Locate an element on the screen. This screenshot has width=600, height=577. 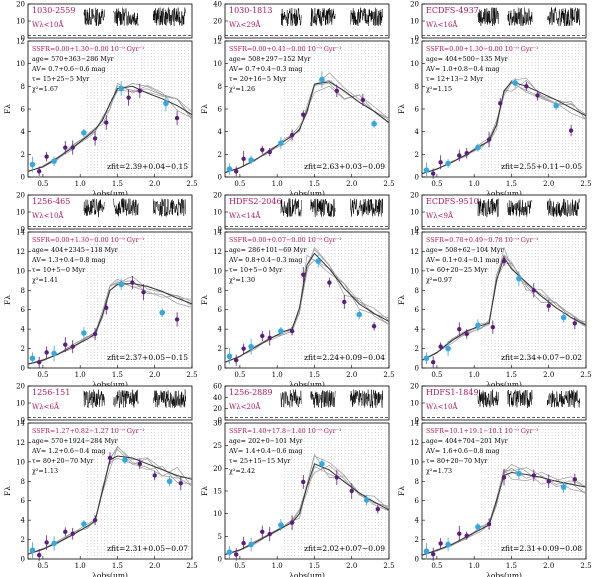
fit-parameter-ssfr: SSFR=10.1+19.1−10.1 10⁻⁹ Gyr⁻¹ is located at coordinates (482, 431).